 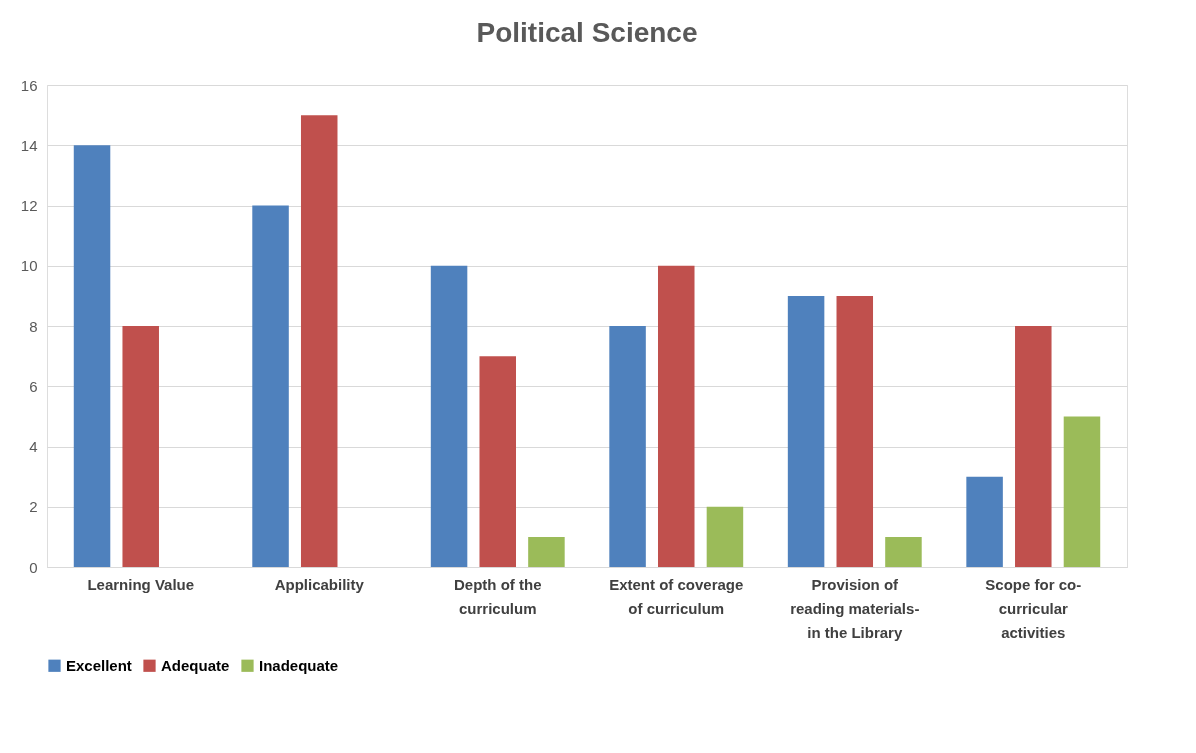 I want to click on y-tick-label: 10, so click(x=29, y=266).